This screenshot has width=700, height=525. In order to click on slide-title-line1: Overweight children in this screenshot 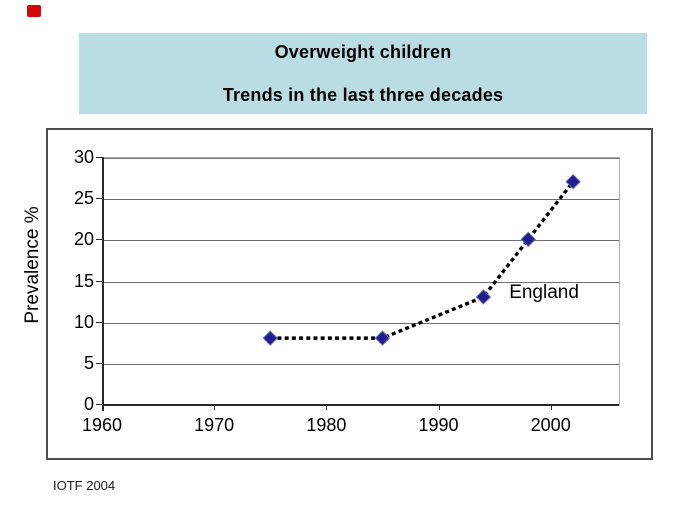, I will do `click(363, 52)`.